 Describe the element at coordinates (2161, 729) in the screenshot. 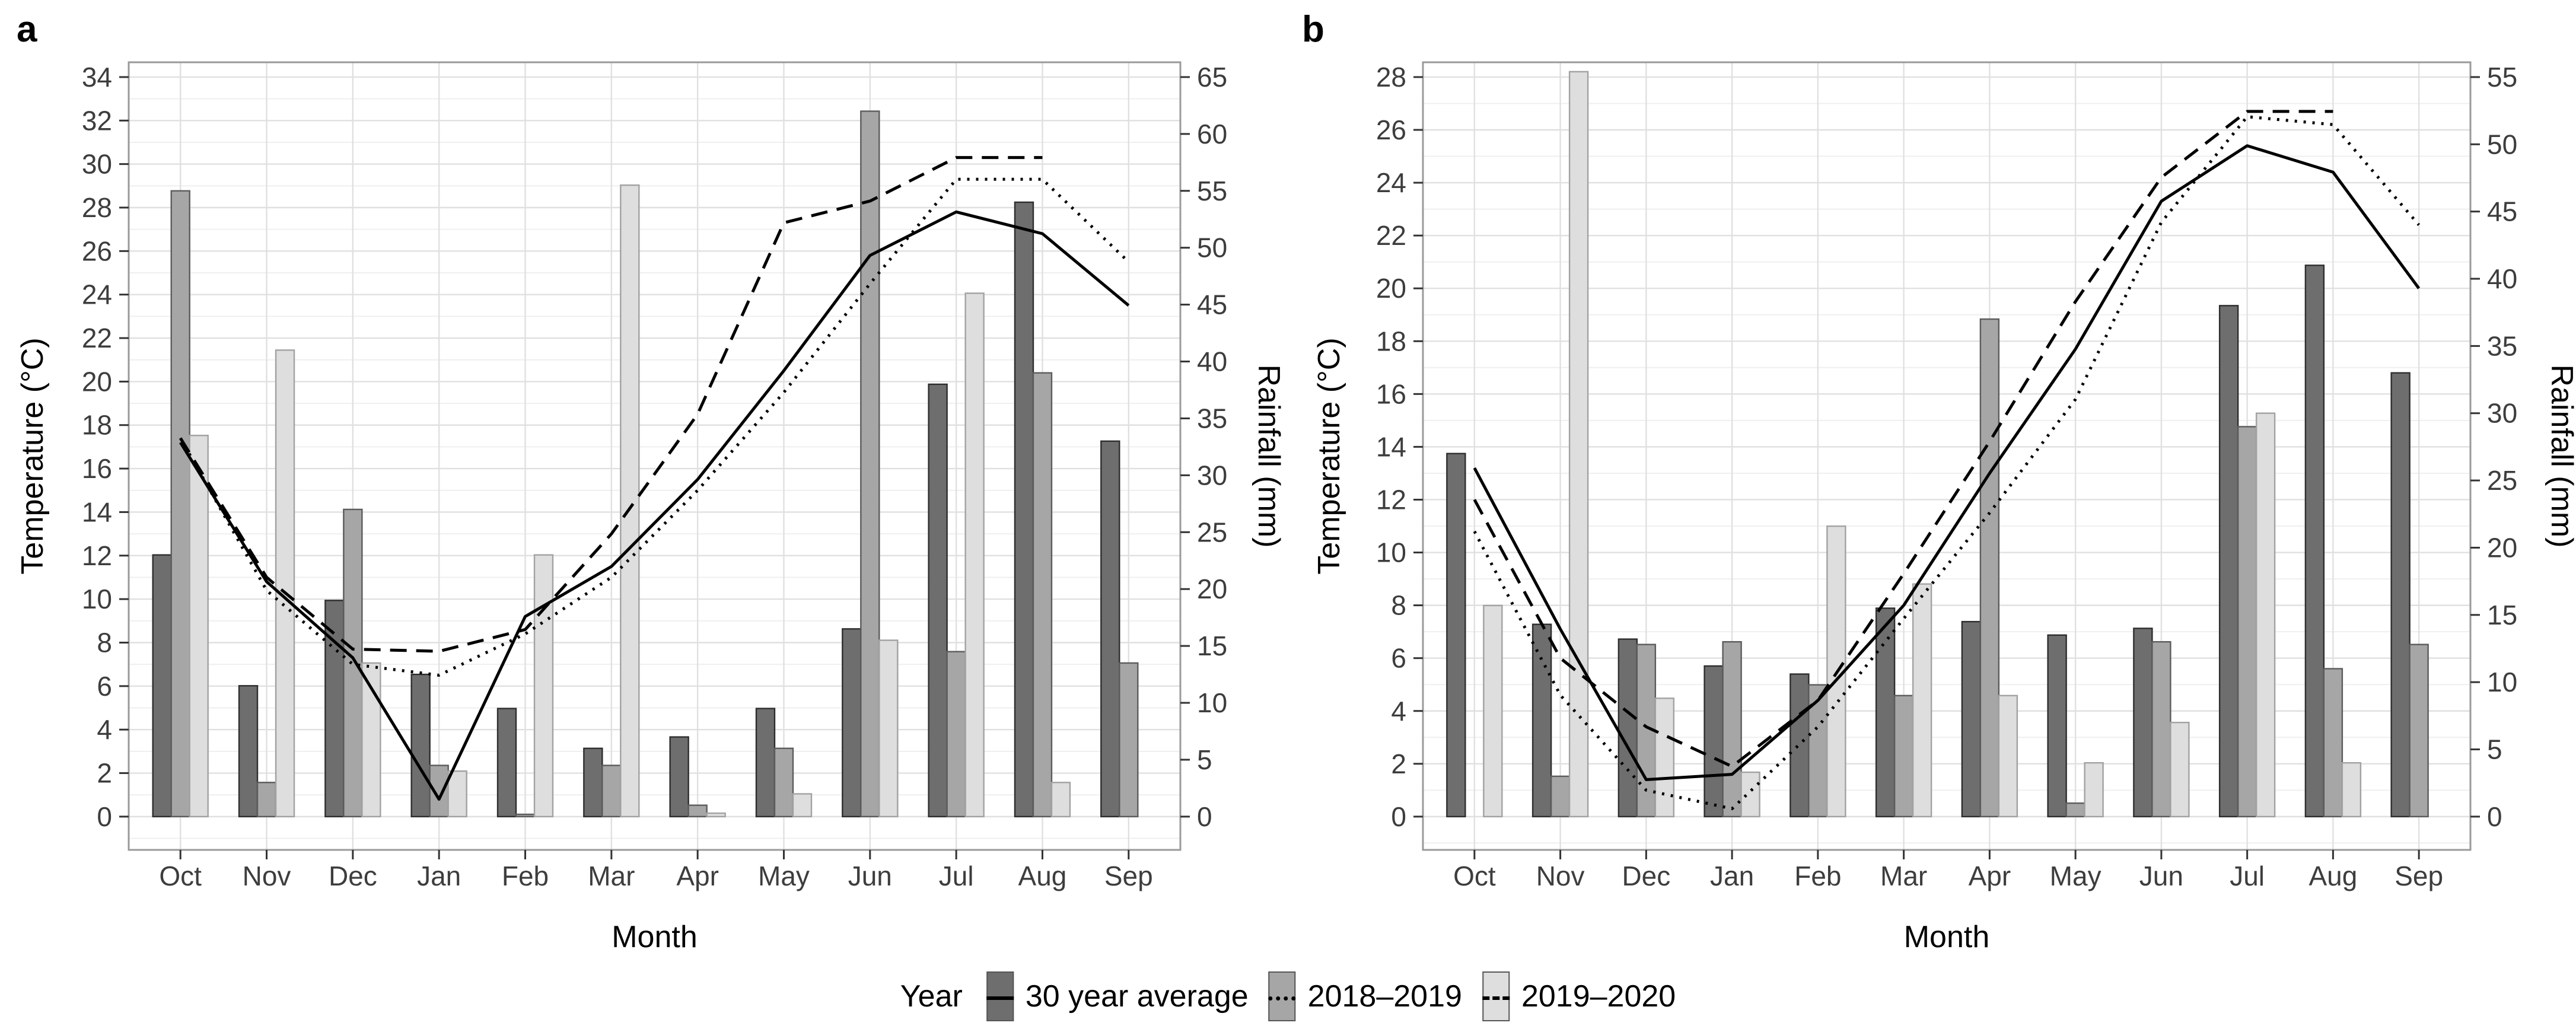

I see `bar-2018-2019-Jun` at that location.